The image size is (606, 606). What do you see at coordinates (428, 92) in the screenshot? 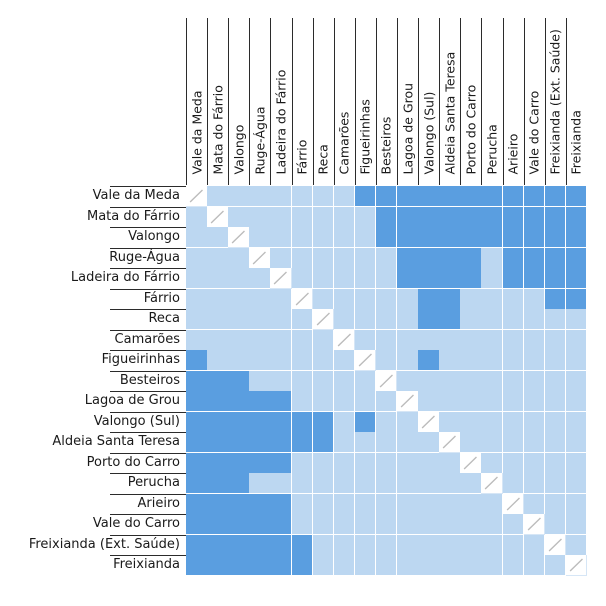
I see `column-header: Valongo (Sul)` at bounding box center [428, 92].